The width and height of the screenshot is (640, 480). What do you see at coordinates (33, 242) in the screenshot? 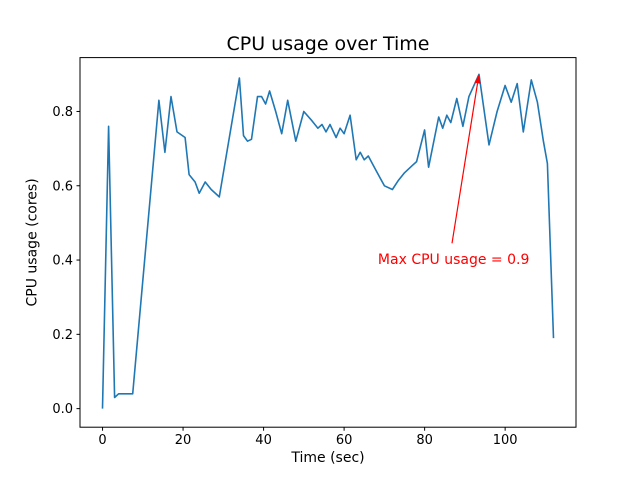
I see `y-axis-label: CPU usage (cores)` at bounding box center [33, 242].